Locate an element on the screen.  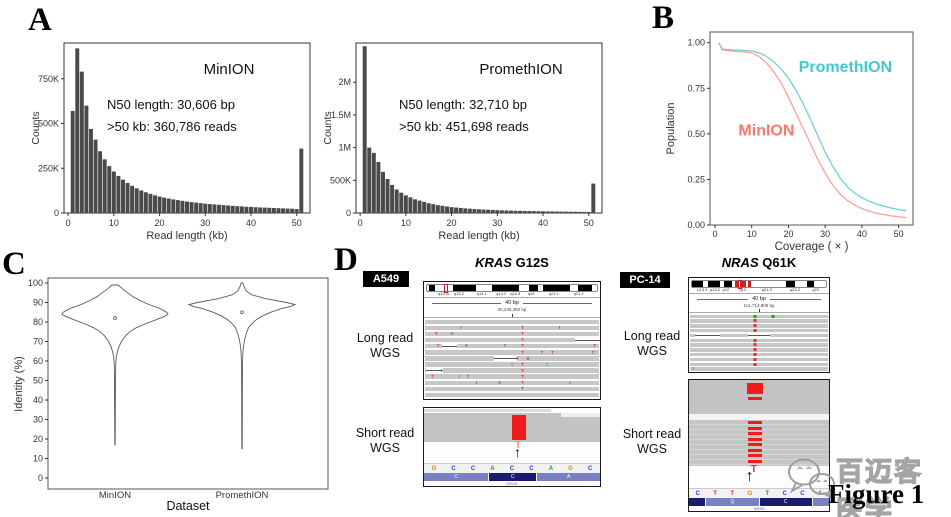
series-minion is located at coordinates (812, 130).